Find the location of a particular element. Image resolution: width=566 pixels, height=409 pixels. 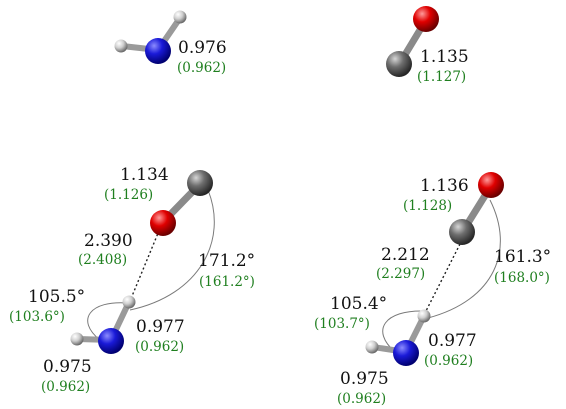

complex-a-nh-upper: 0.977 is located at coordinates (160, 327).